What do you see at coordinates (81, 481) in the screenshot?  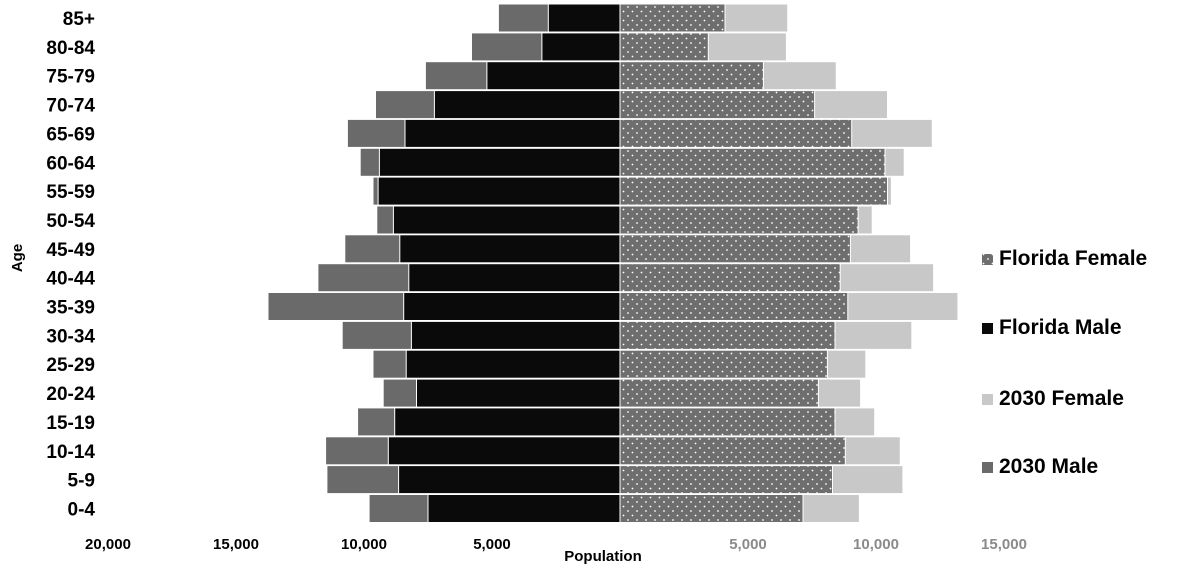 I see `age-label-5-9: 5-9` at bounding box center [81, 481].